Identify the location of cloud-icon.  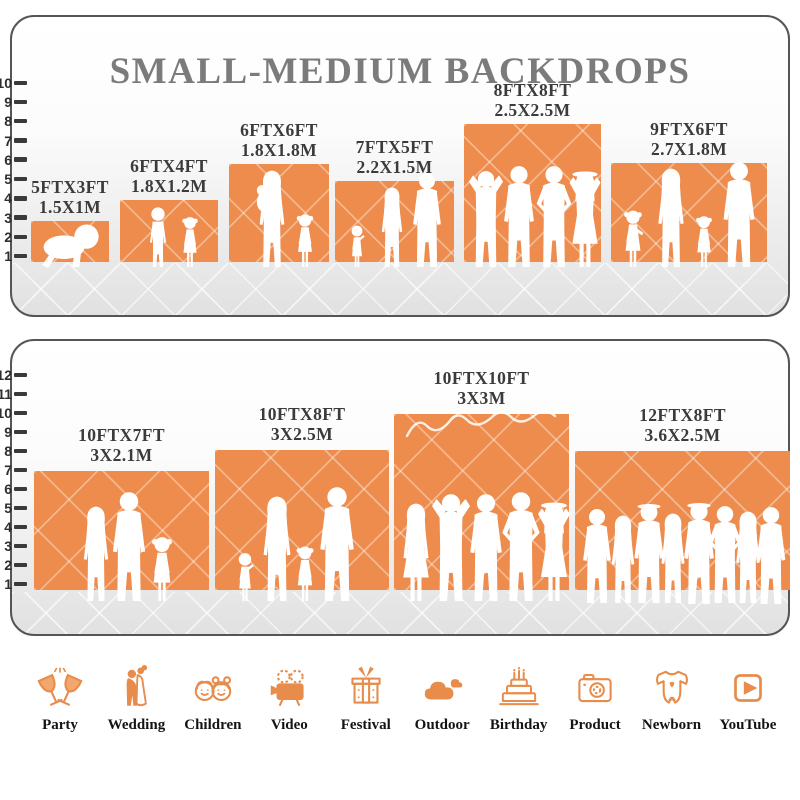
(444, 689).